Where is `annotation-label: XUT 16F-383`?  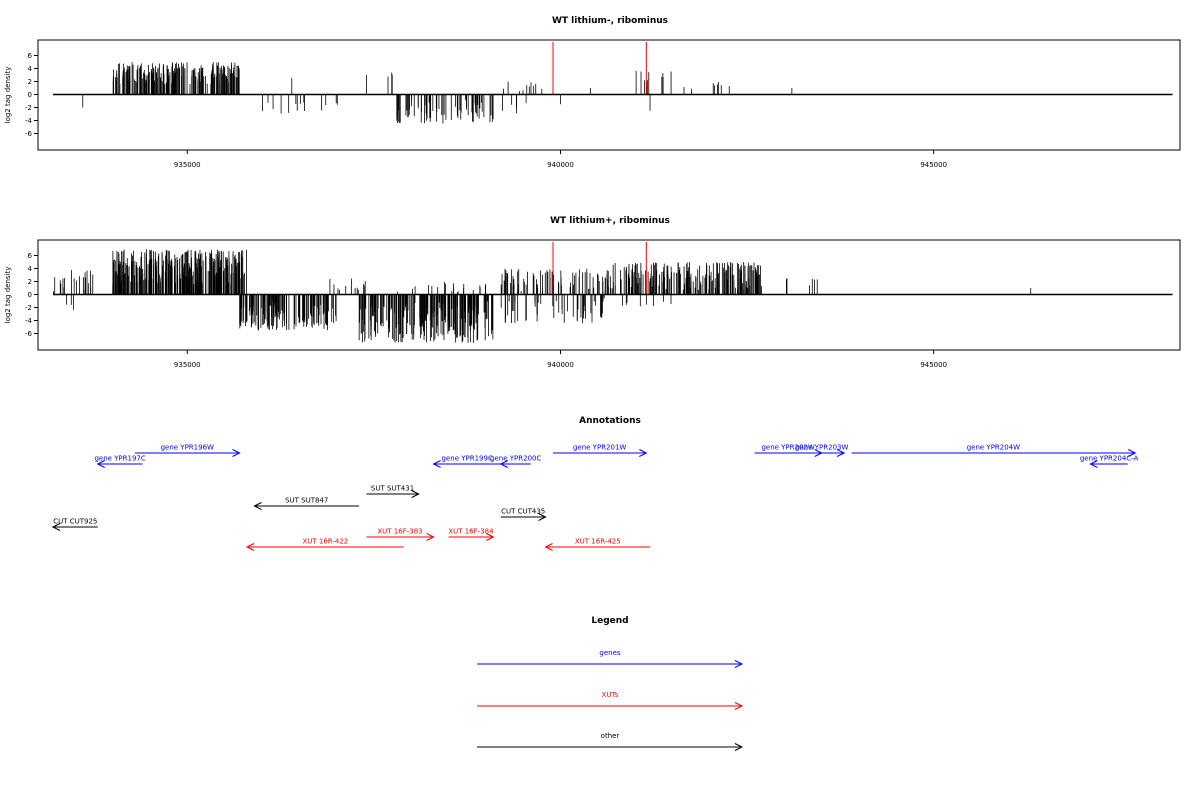
annotation-label: XUT 16F-383 is located at coordinates (399, 532).